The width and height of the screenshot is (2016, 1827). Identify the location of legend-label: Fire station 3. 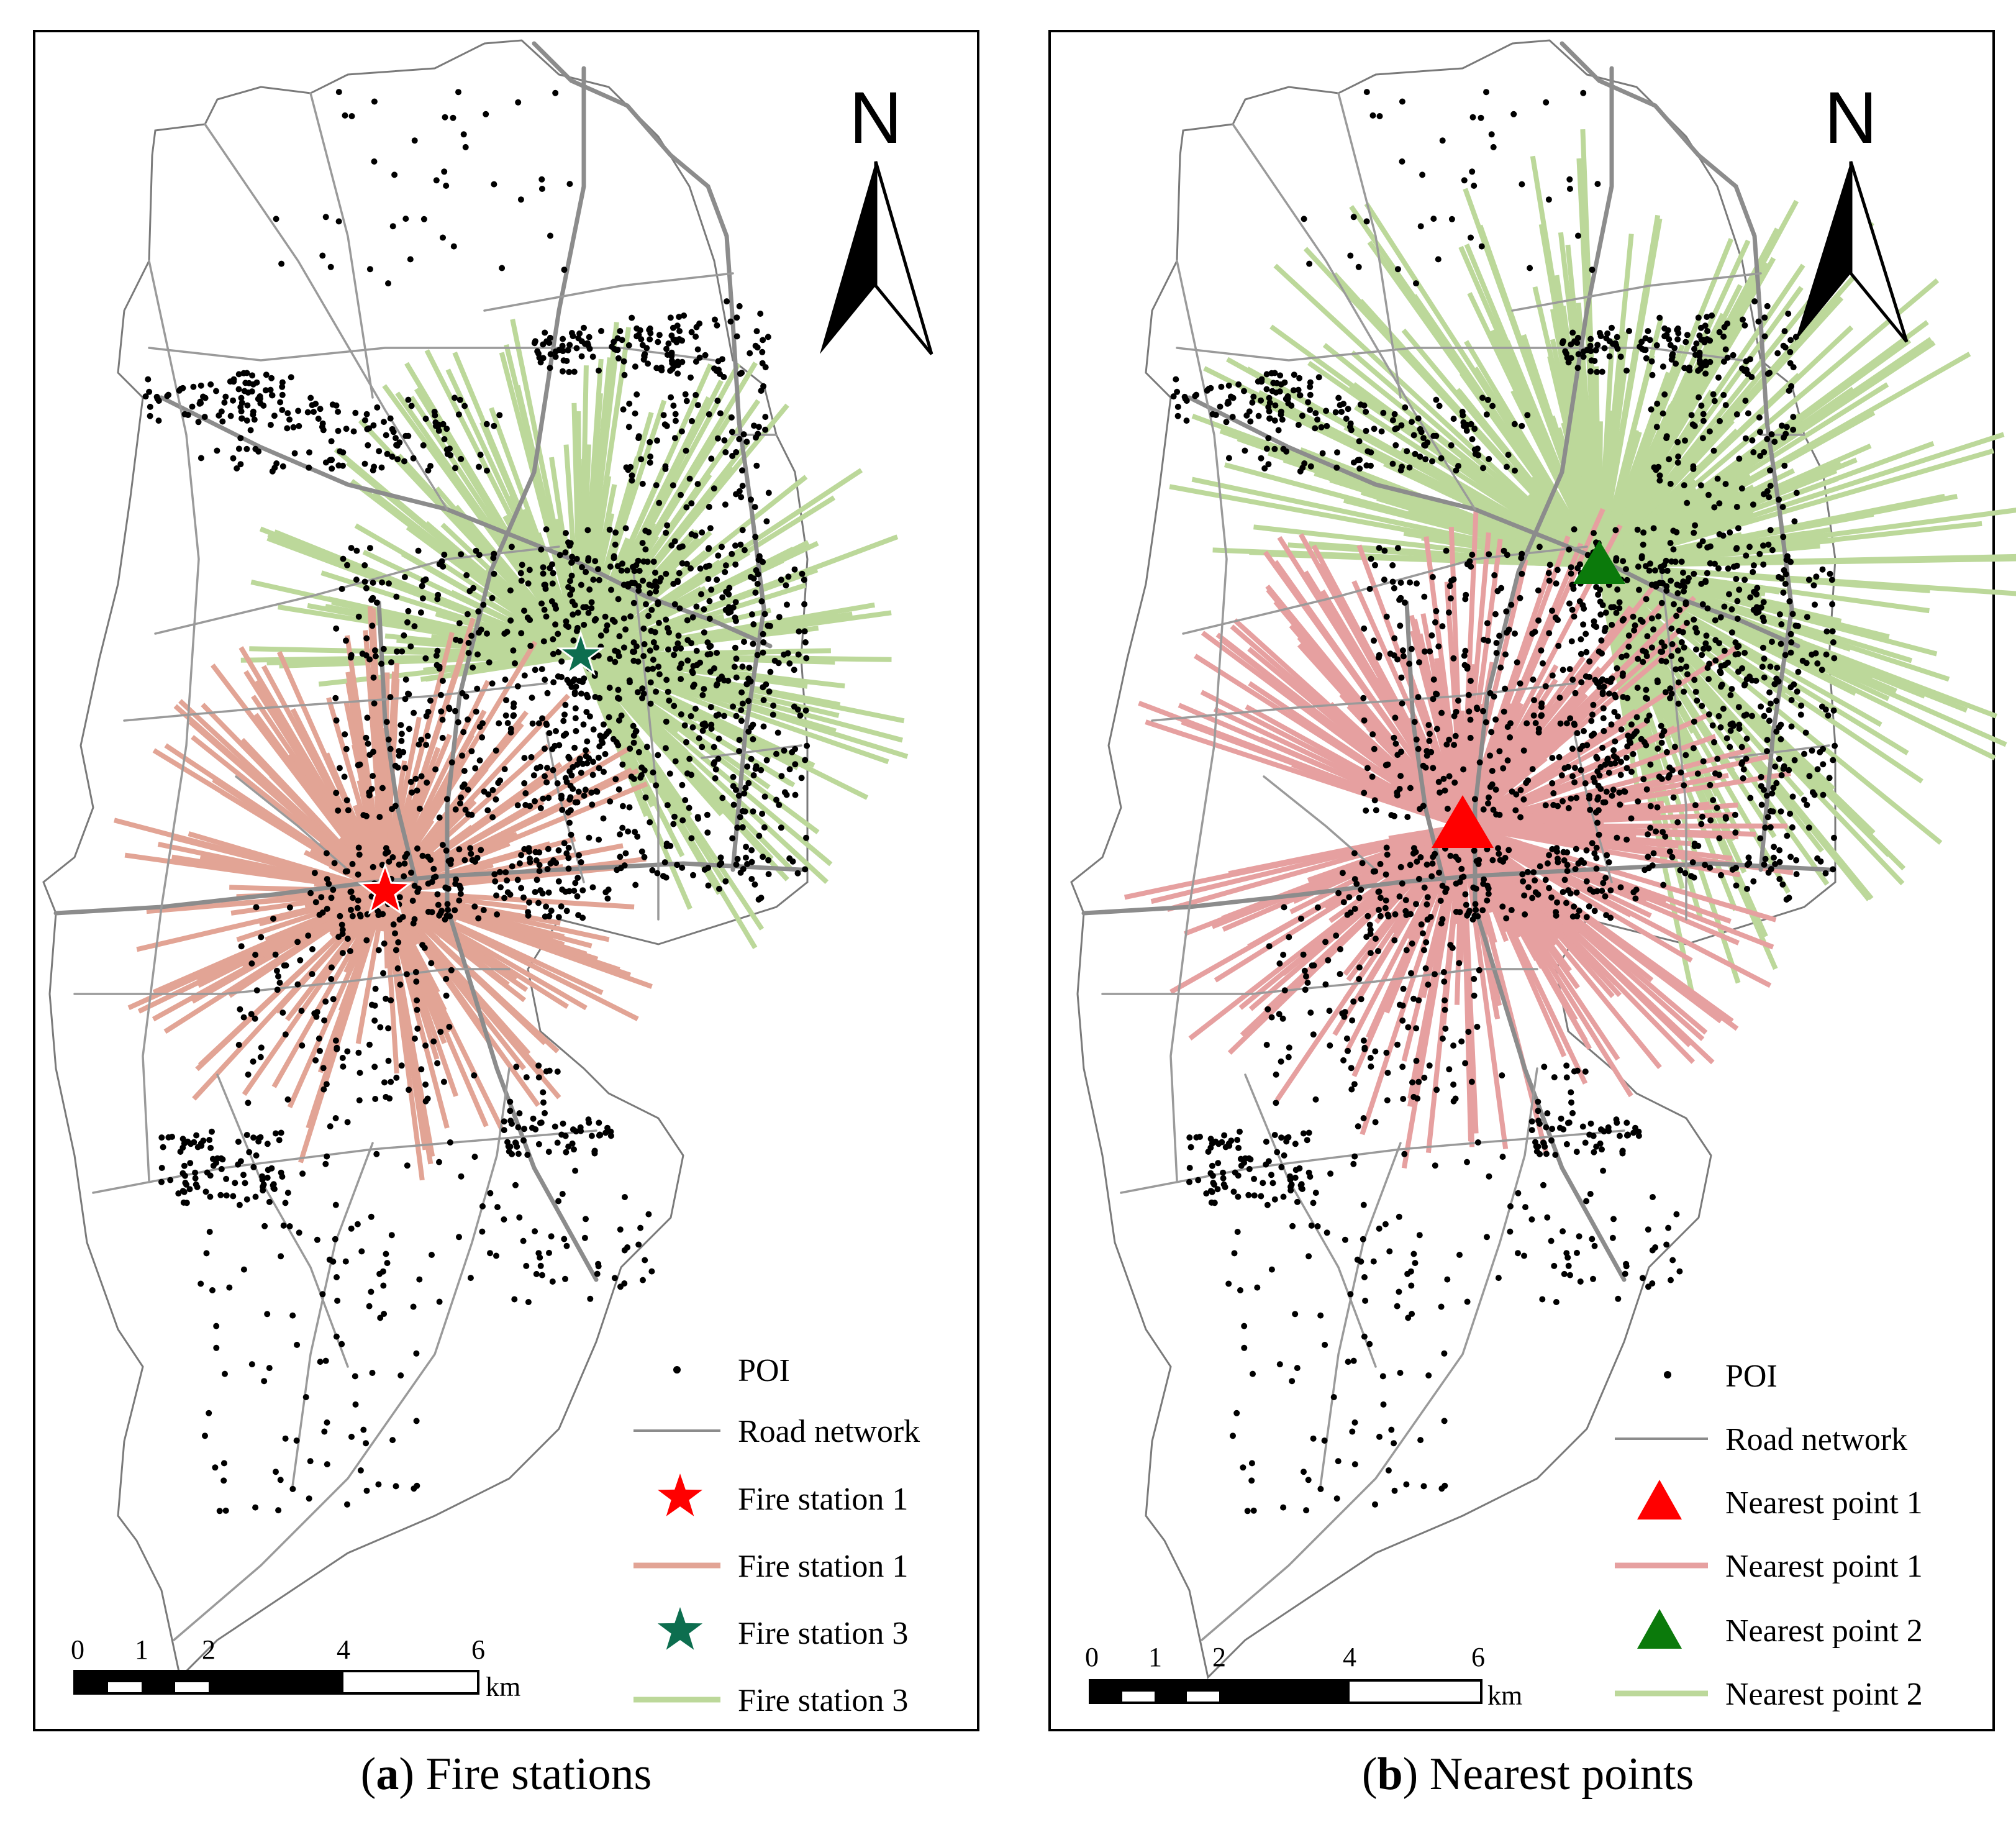
(823, 1633).